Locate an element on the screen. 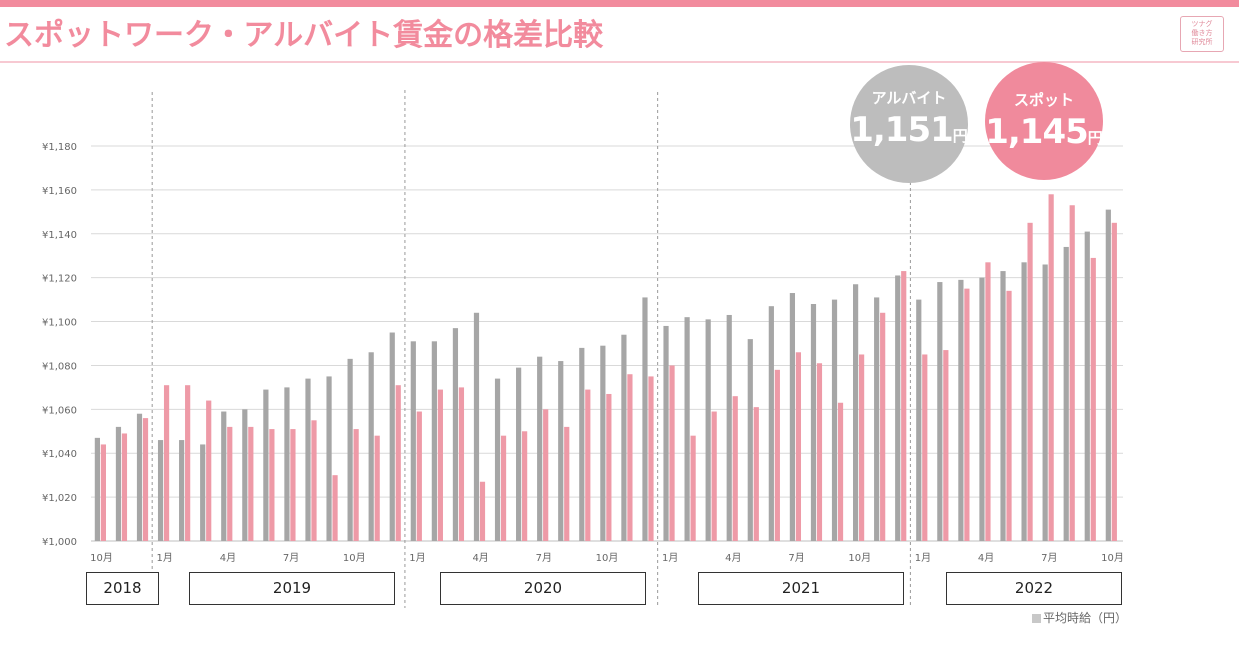 The height and width of the screenshot is (660, 1239). y-tick-label: ¥1,160 is located at coordinates (59, 191).